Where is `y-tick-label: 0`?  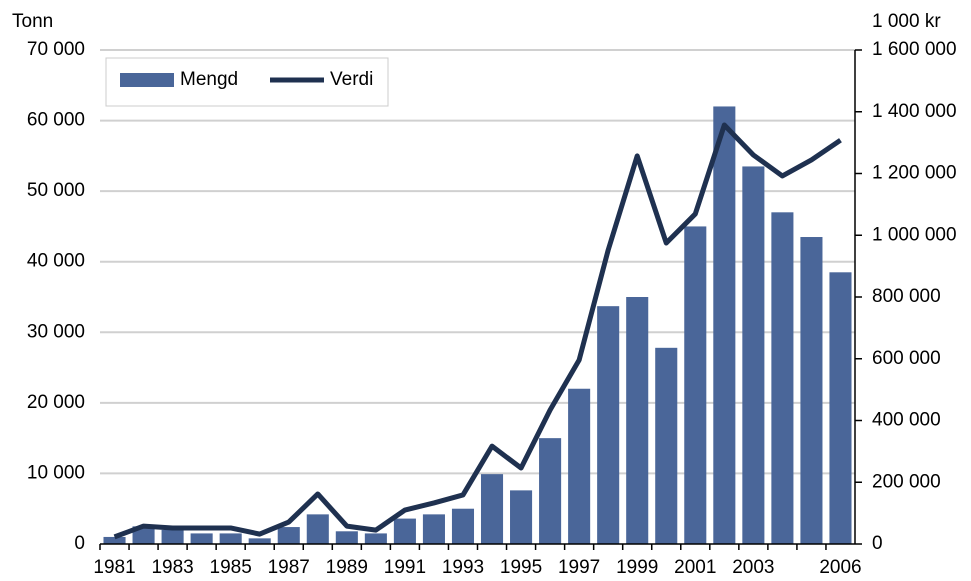
y-tick-label: 0 is located at coordinates (79, 543).